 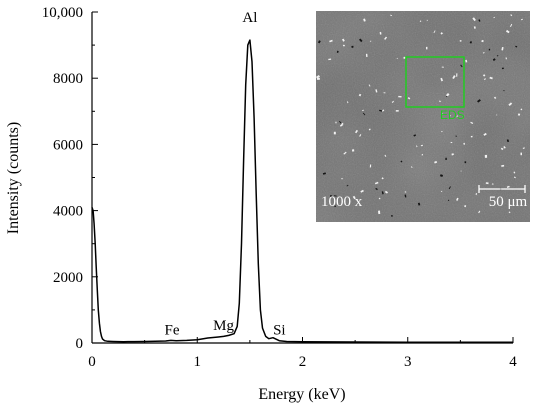 I want to click on magnification-label: 1000 x, so click(x=342, y=202).